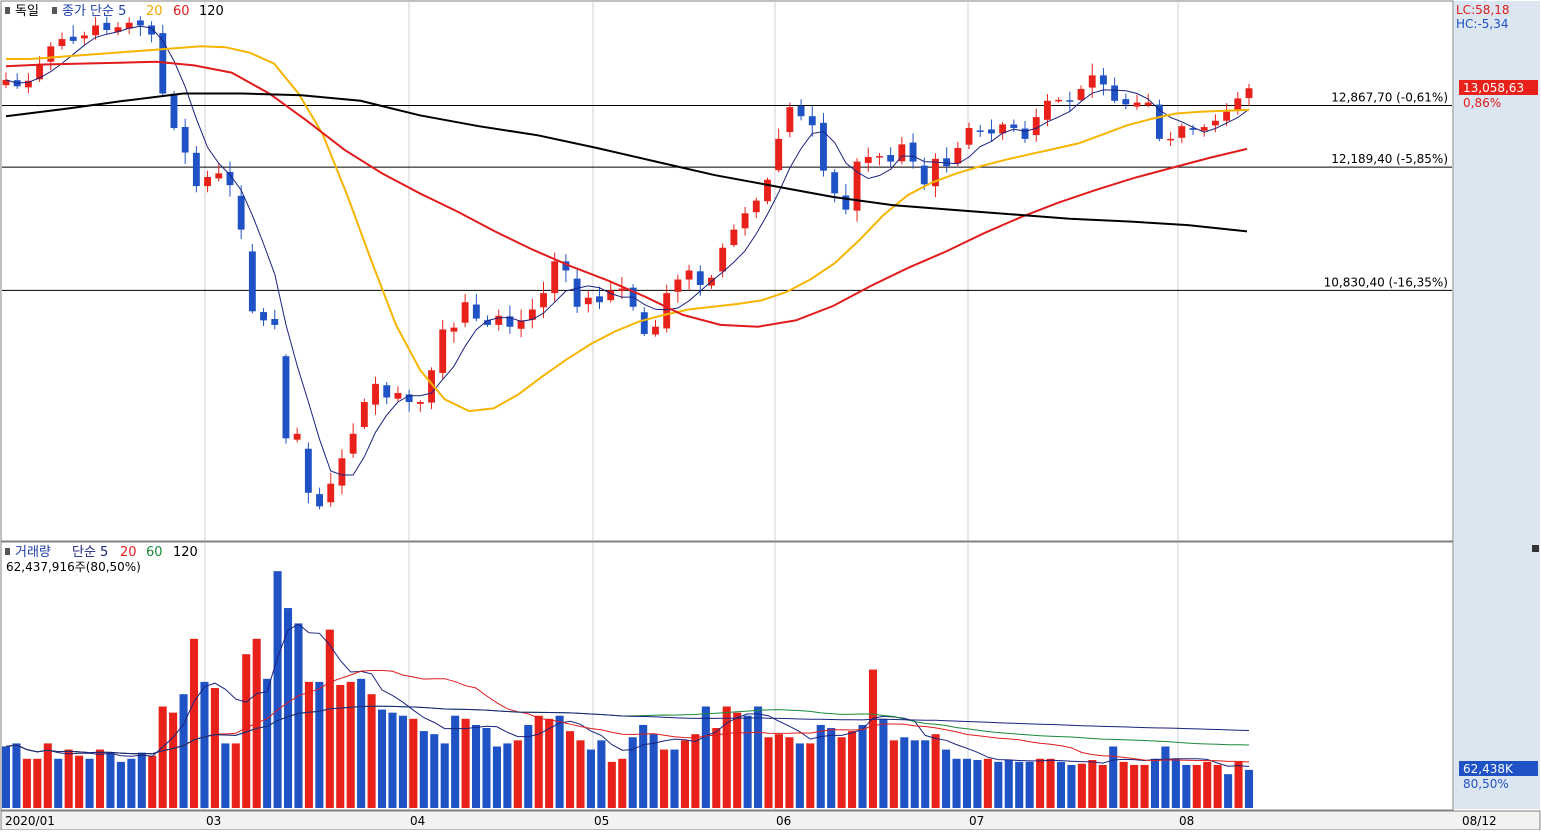 This screenshot has width=1541, height=834. What do you see at coordinates (1482, 10) in the screenshot?
I see `lc-text: LC:58,18` at bounding box center [1482, 10].